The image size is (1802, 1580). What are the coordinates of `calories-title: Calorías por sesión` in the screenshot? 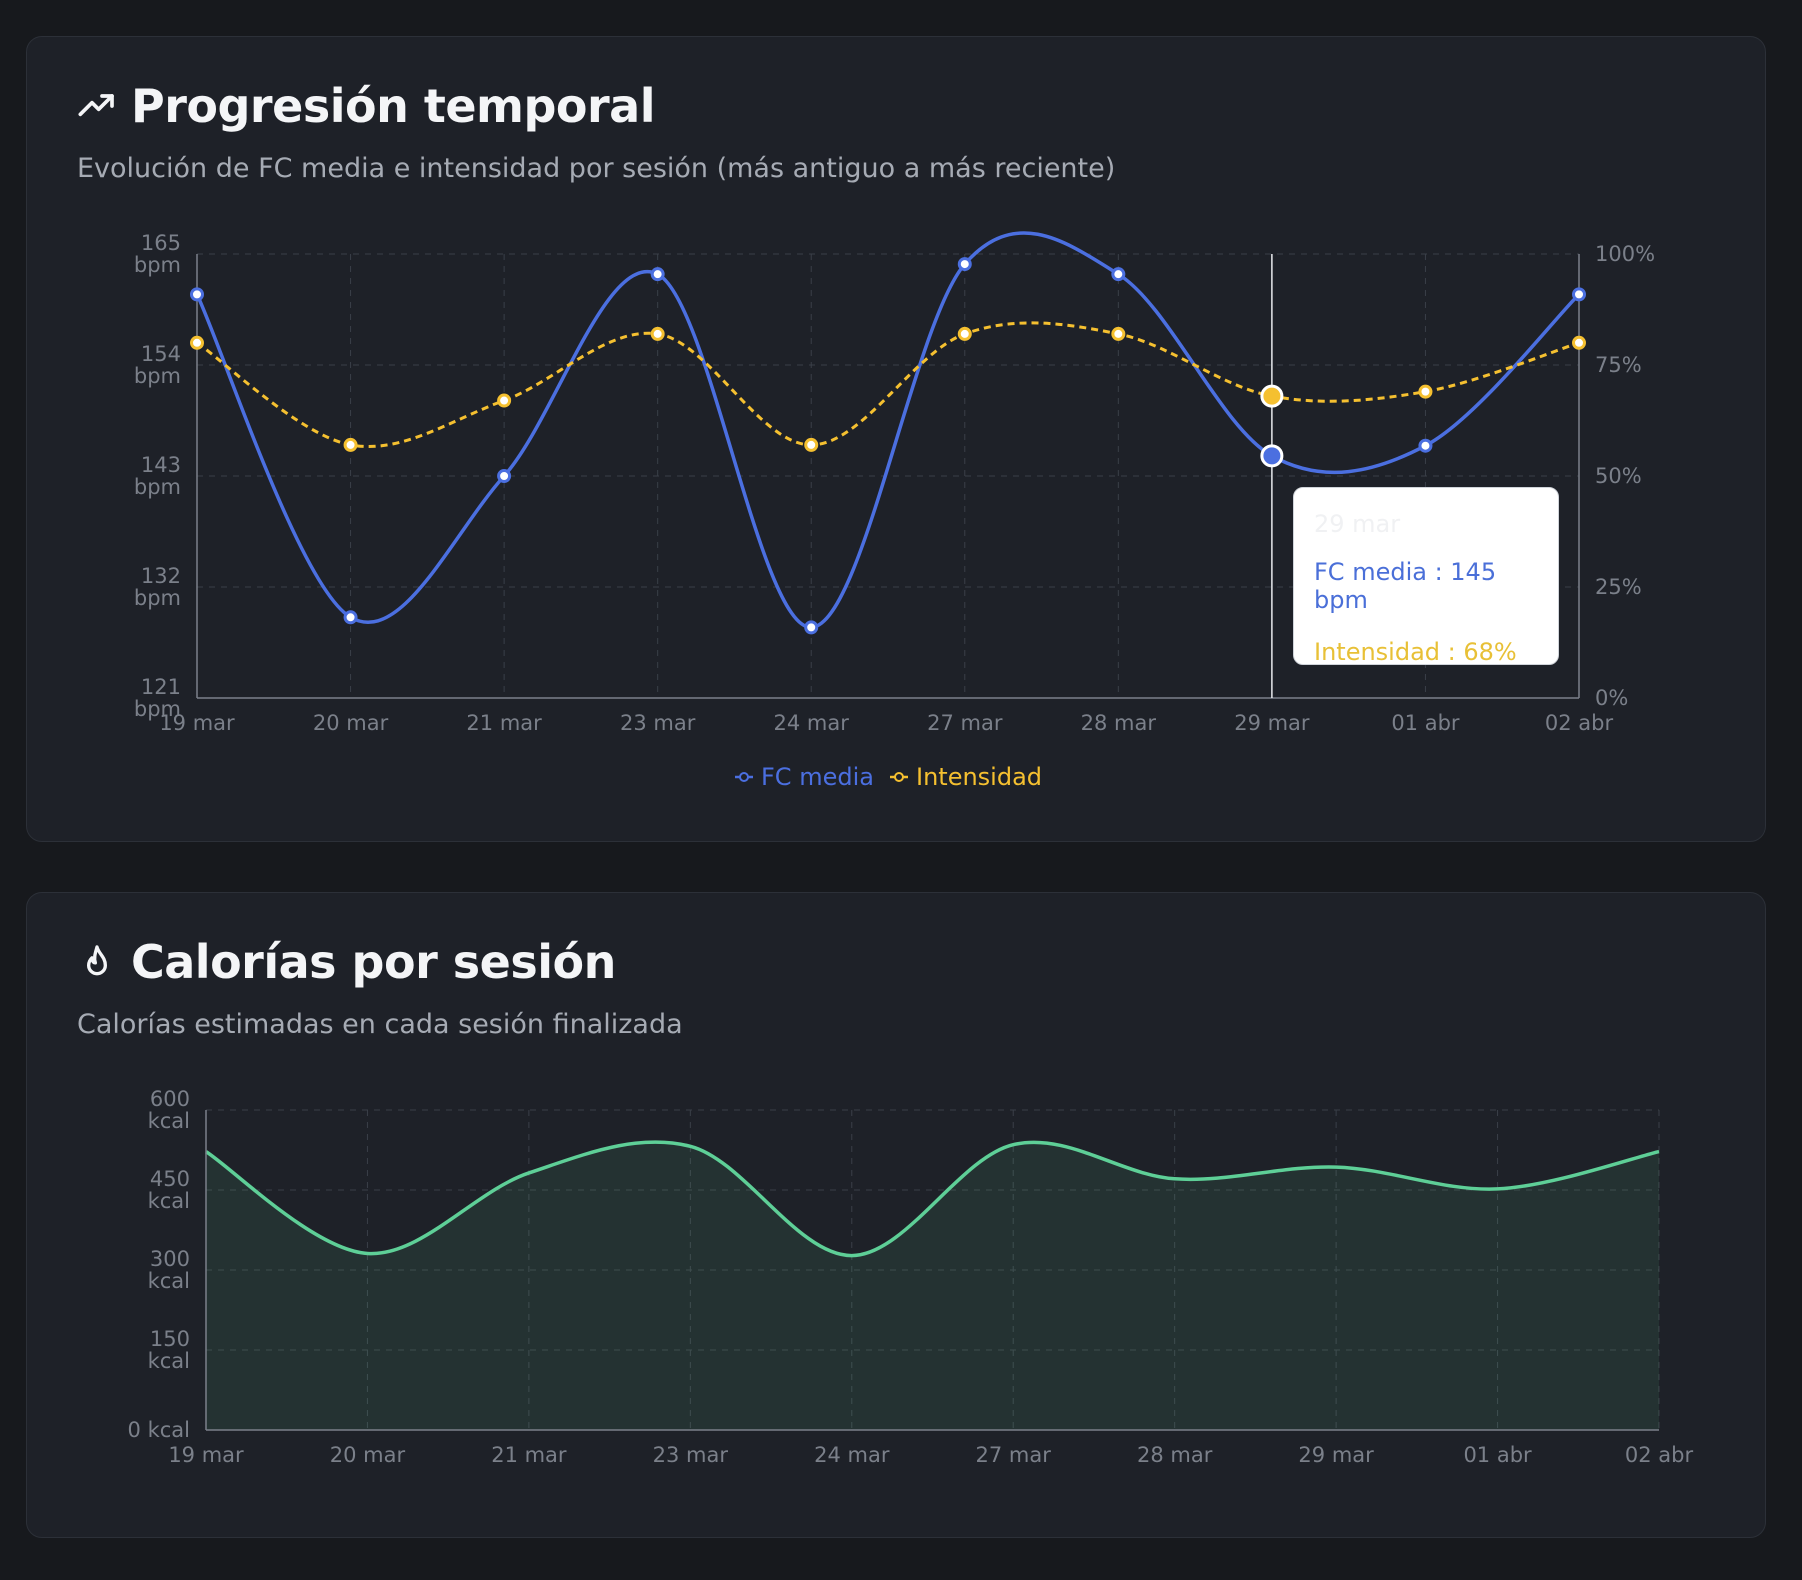 It's located at (373, 962).